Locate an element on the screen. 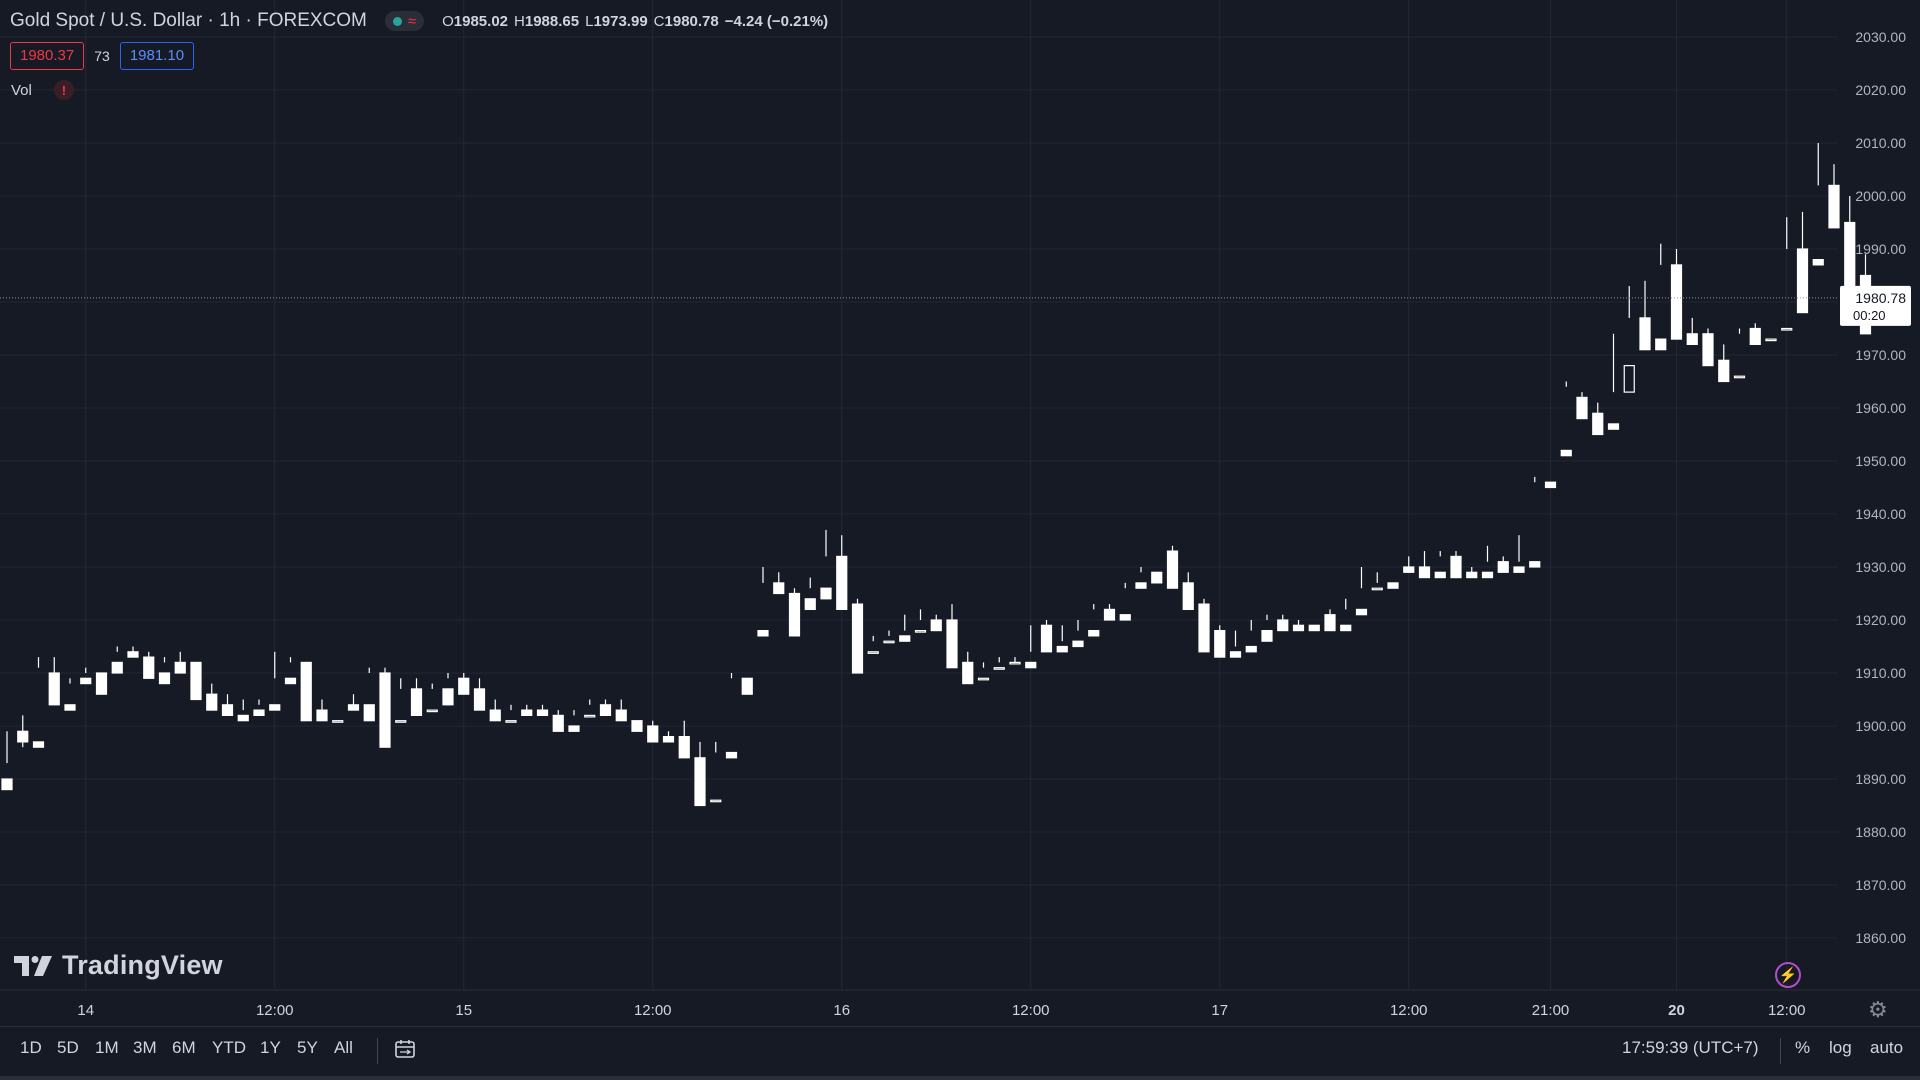 This screenshot has width=1920, height=1080. toolbar-divider is located at coordinates (377, 1051).